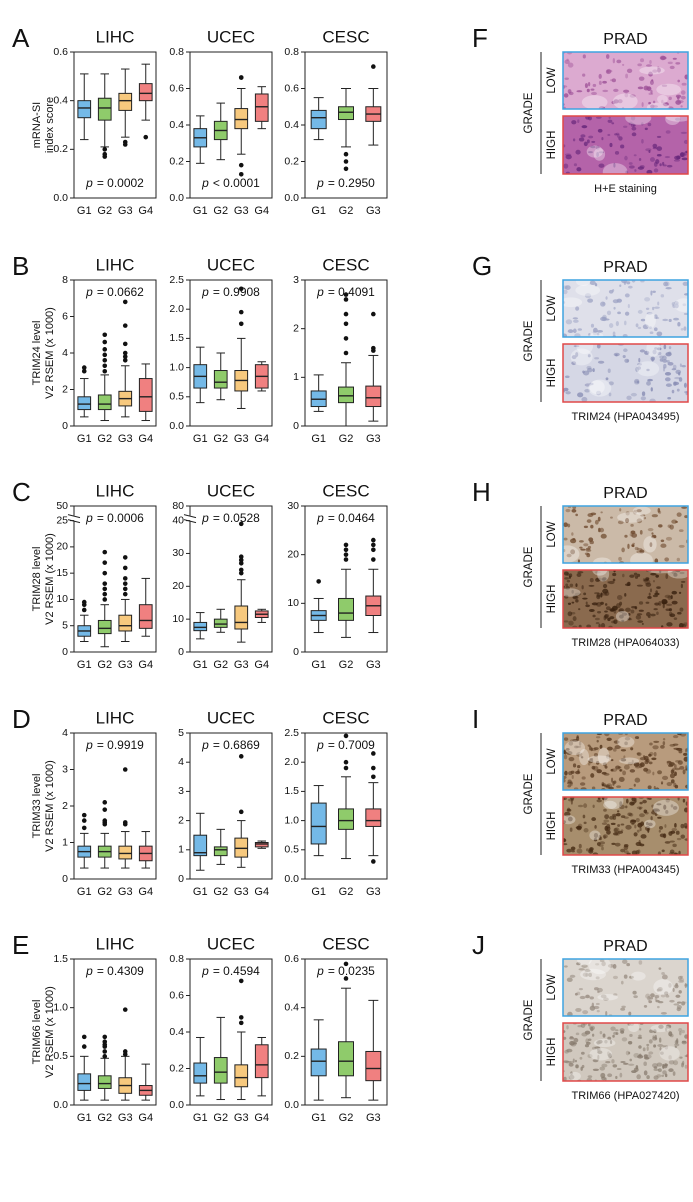  Describe the element at coordinates (115, 943) in the screenshot. I see `chart-title: LIHC` at that location.